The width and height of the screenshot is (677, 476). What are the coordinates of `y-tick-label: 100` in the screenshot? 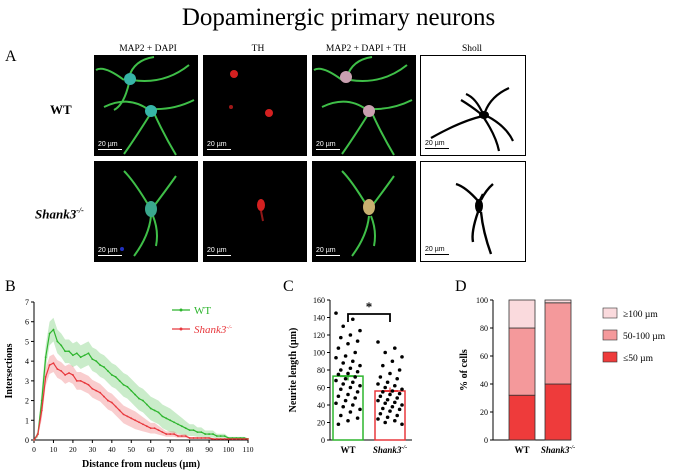 It's located at (482, 300).